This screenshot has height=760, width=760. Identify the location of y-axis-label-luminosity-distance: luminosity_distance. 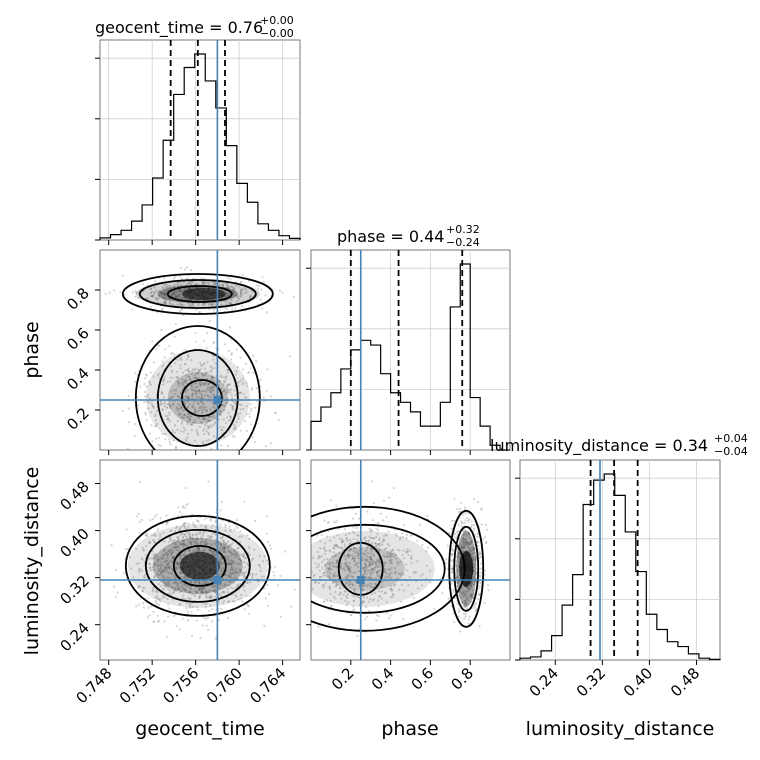
(32, 561).